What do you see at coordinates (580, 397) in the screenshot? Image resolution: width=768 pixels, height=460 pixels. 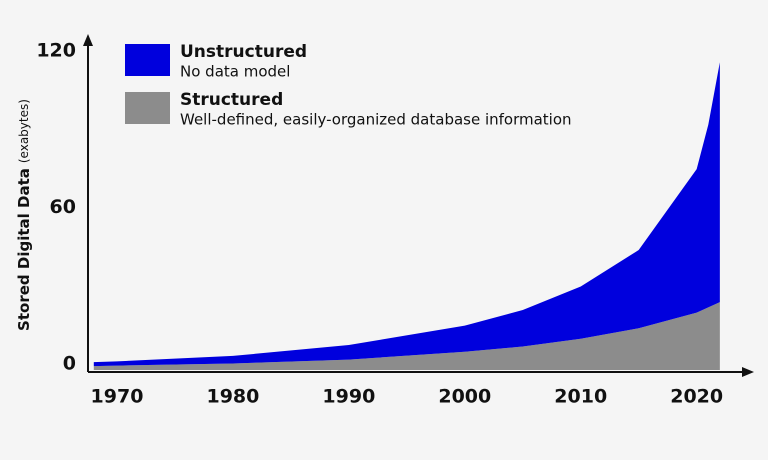 I see `x-tick-label: 2010` at bounding box center [580, 397].